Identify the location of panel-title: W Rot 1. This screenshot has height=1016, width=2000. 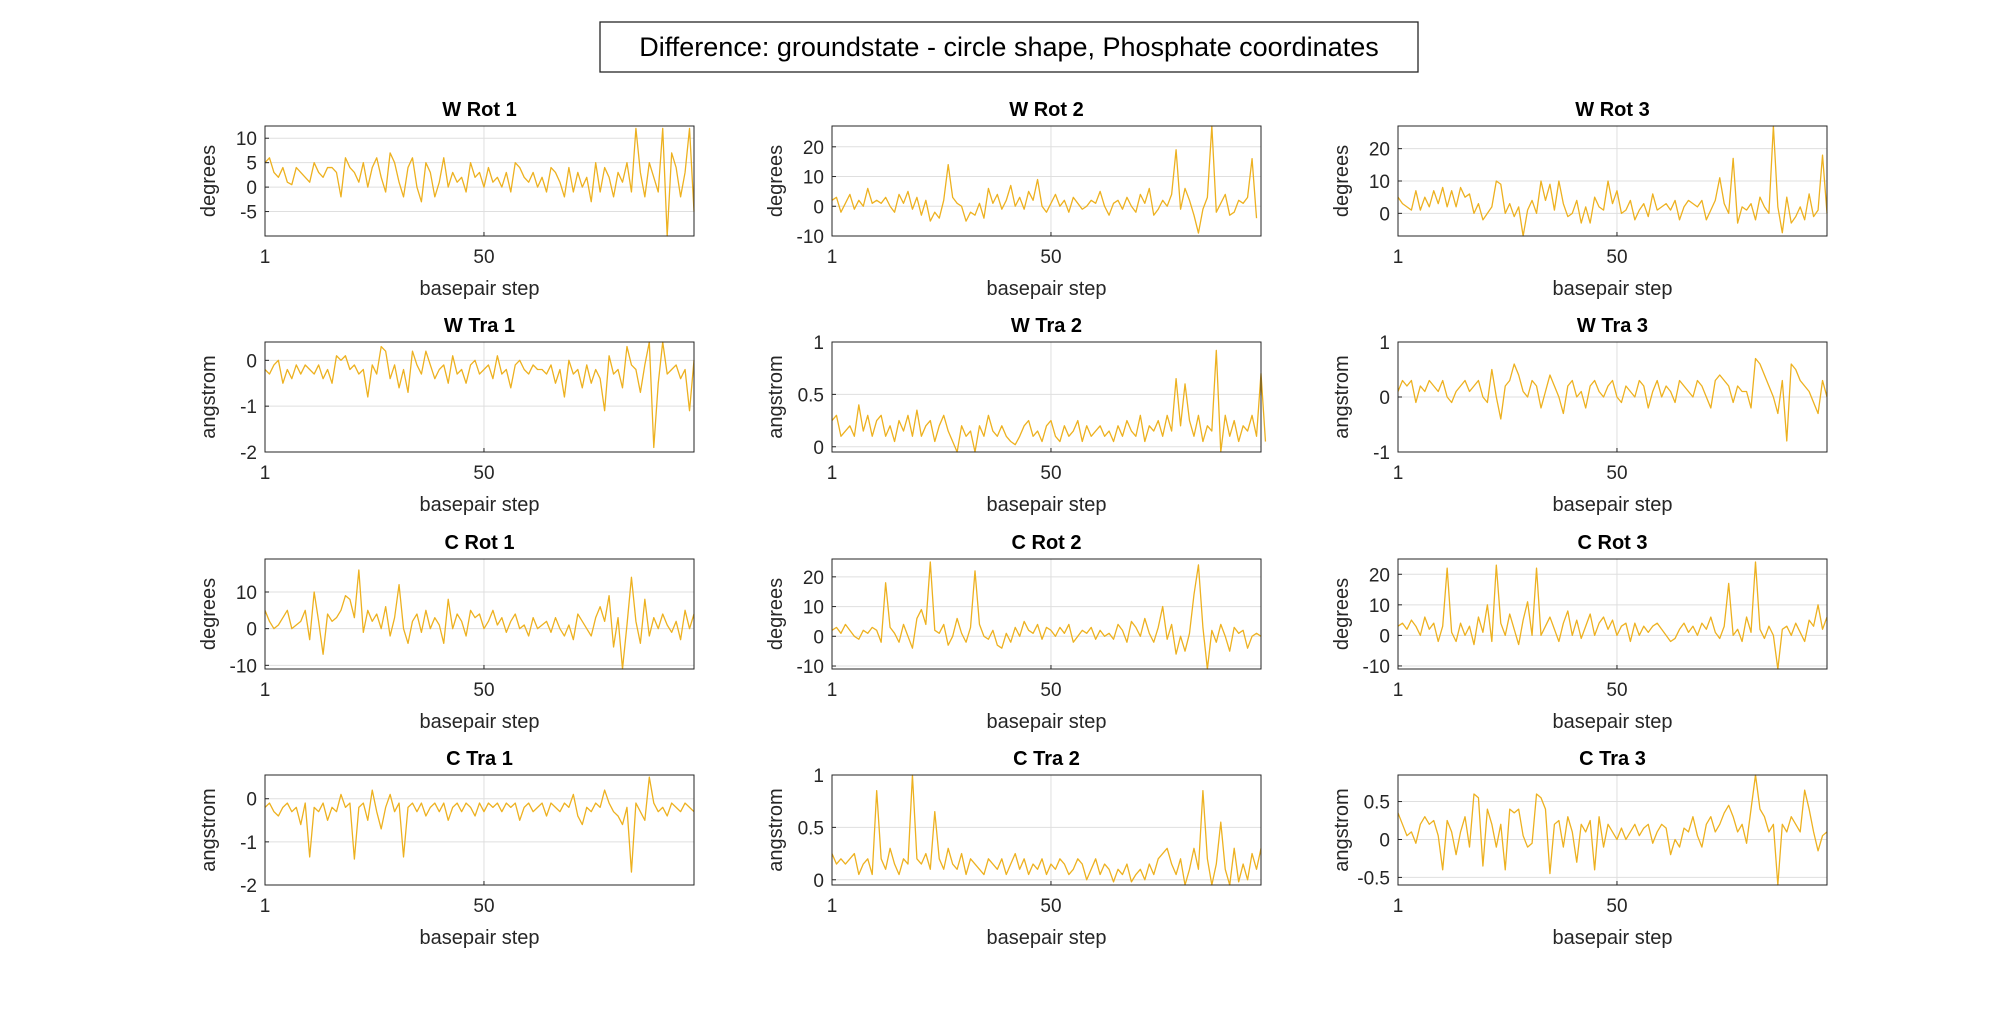
(479, 110).